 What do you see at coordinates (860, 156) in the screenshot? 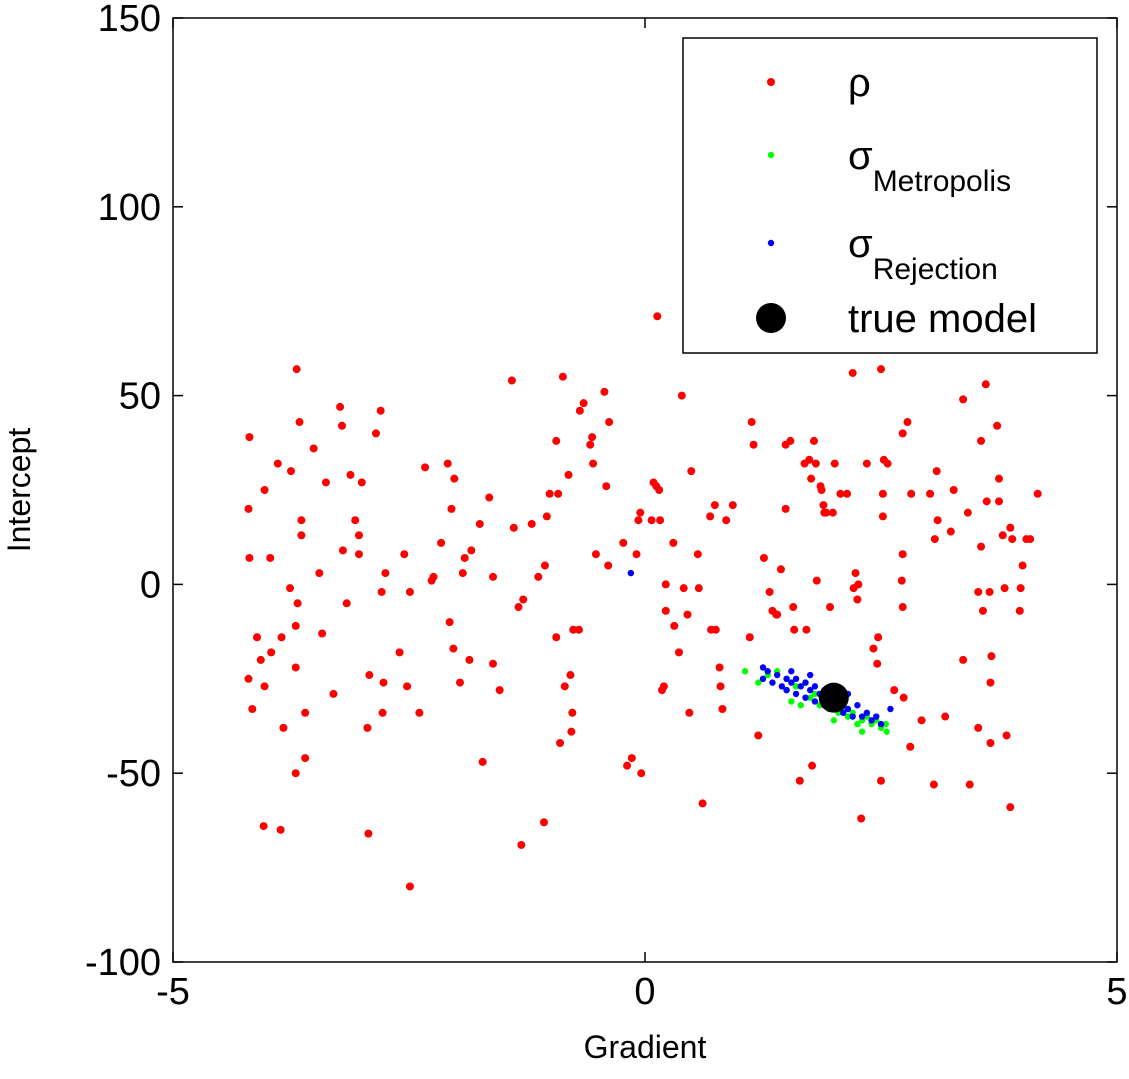
I see `legend-text: σ` at bounding box center [860, 156].